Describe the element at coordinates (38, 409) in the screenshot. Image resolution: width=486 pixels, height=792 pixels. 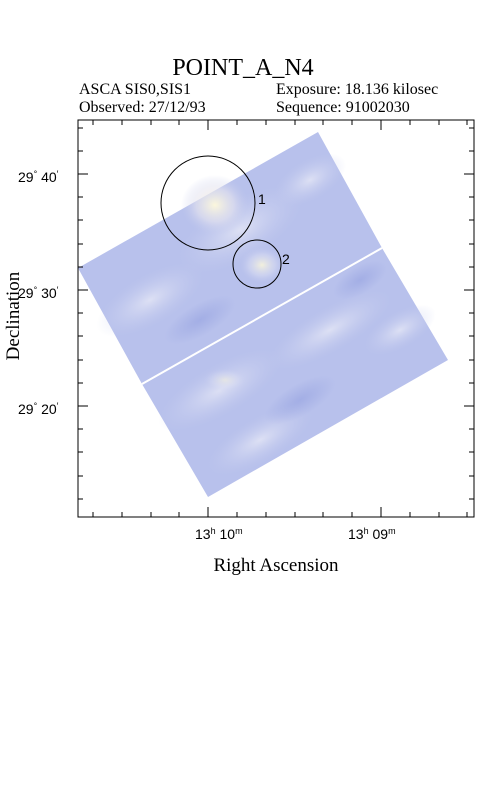
I see `y-tick-label-3: 29° 20′` at that location.